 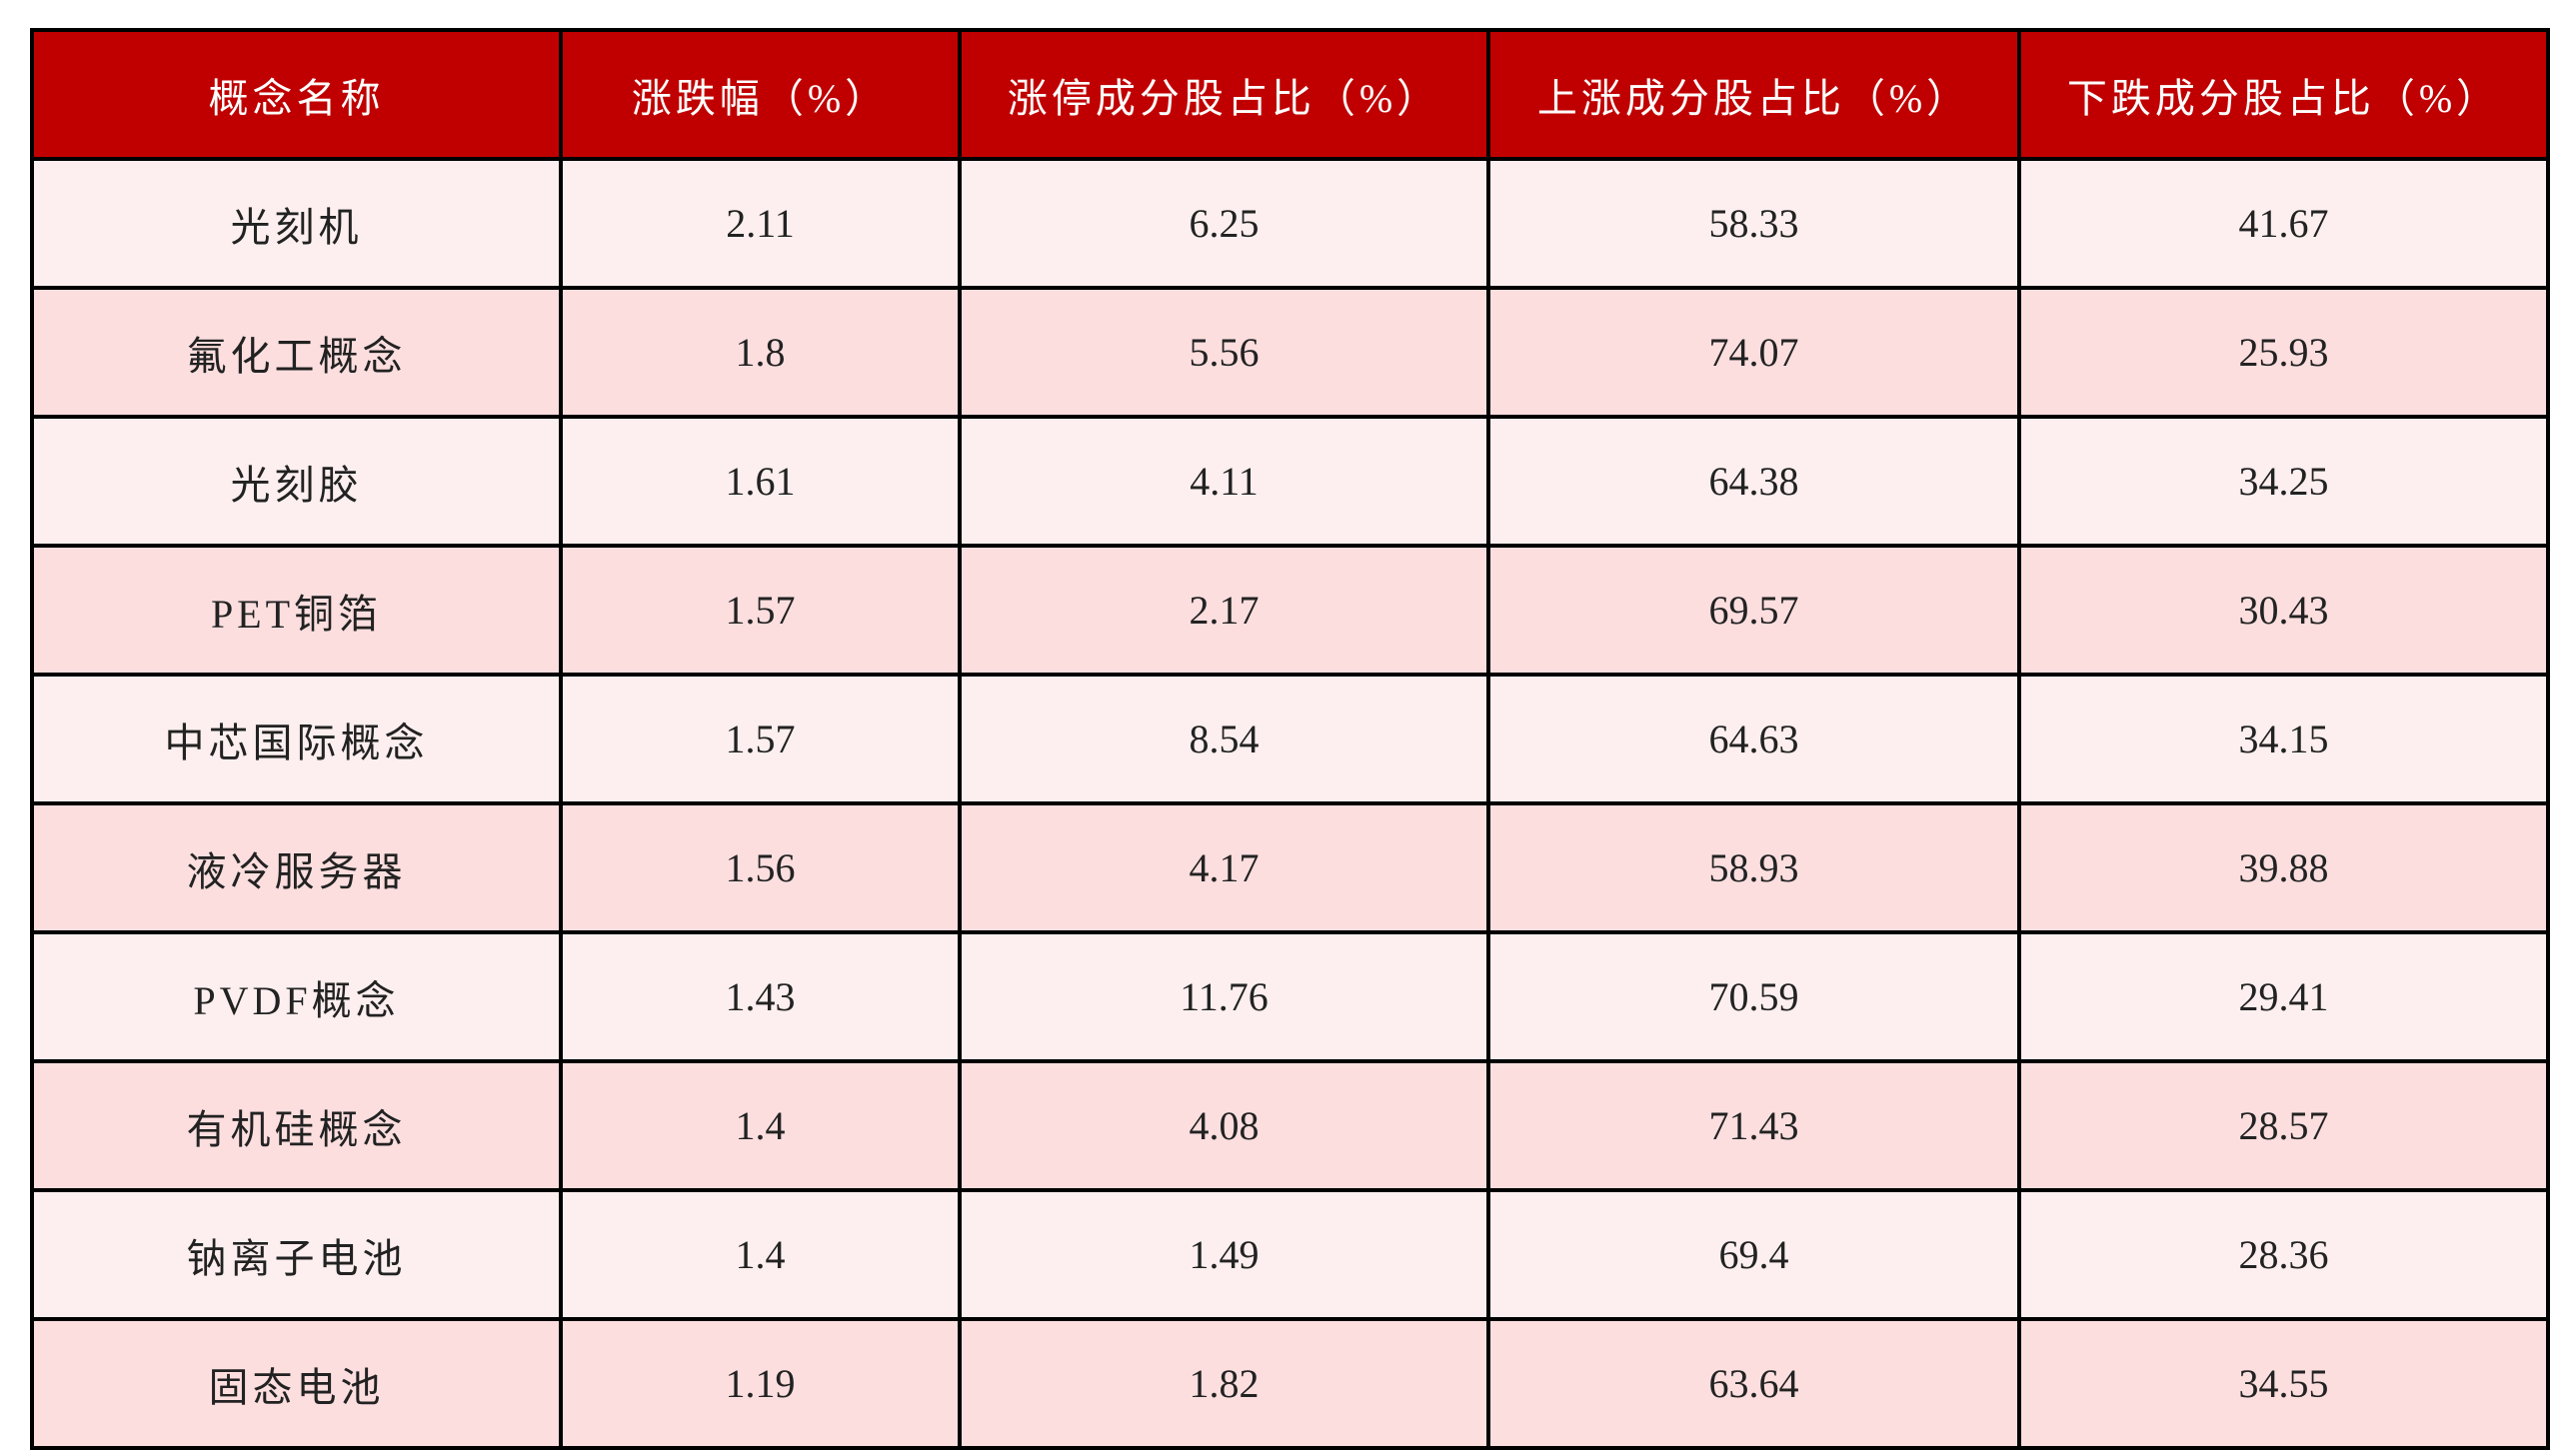 I want to click on cell-concept-name: 固态电池, so click(x=296, y=1383).